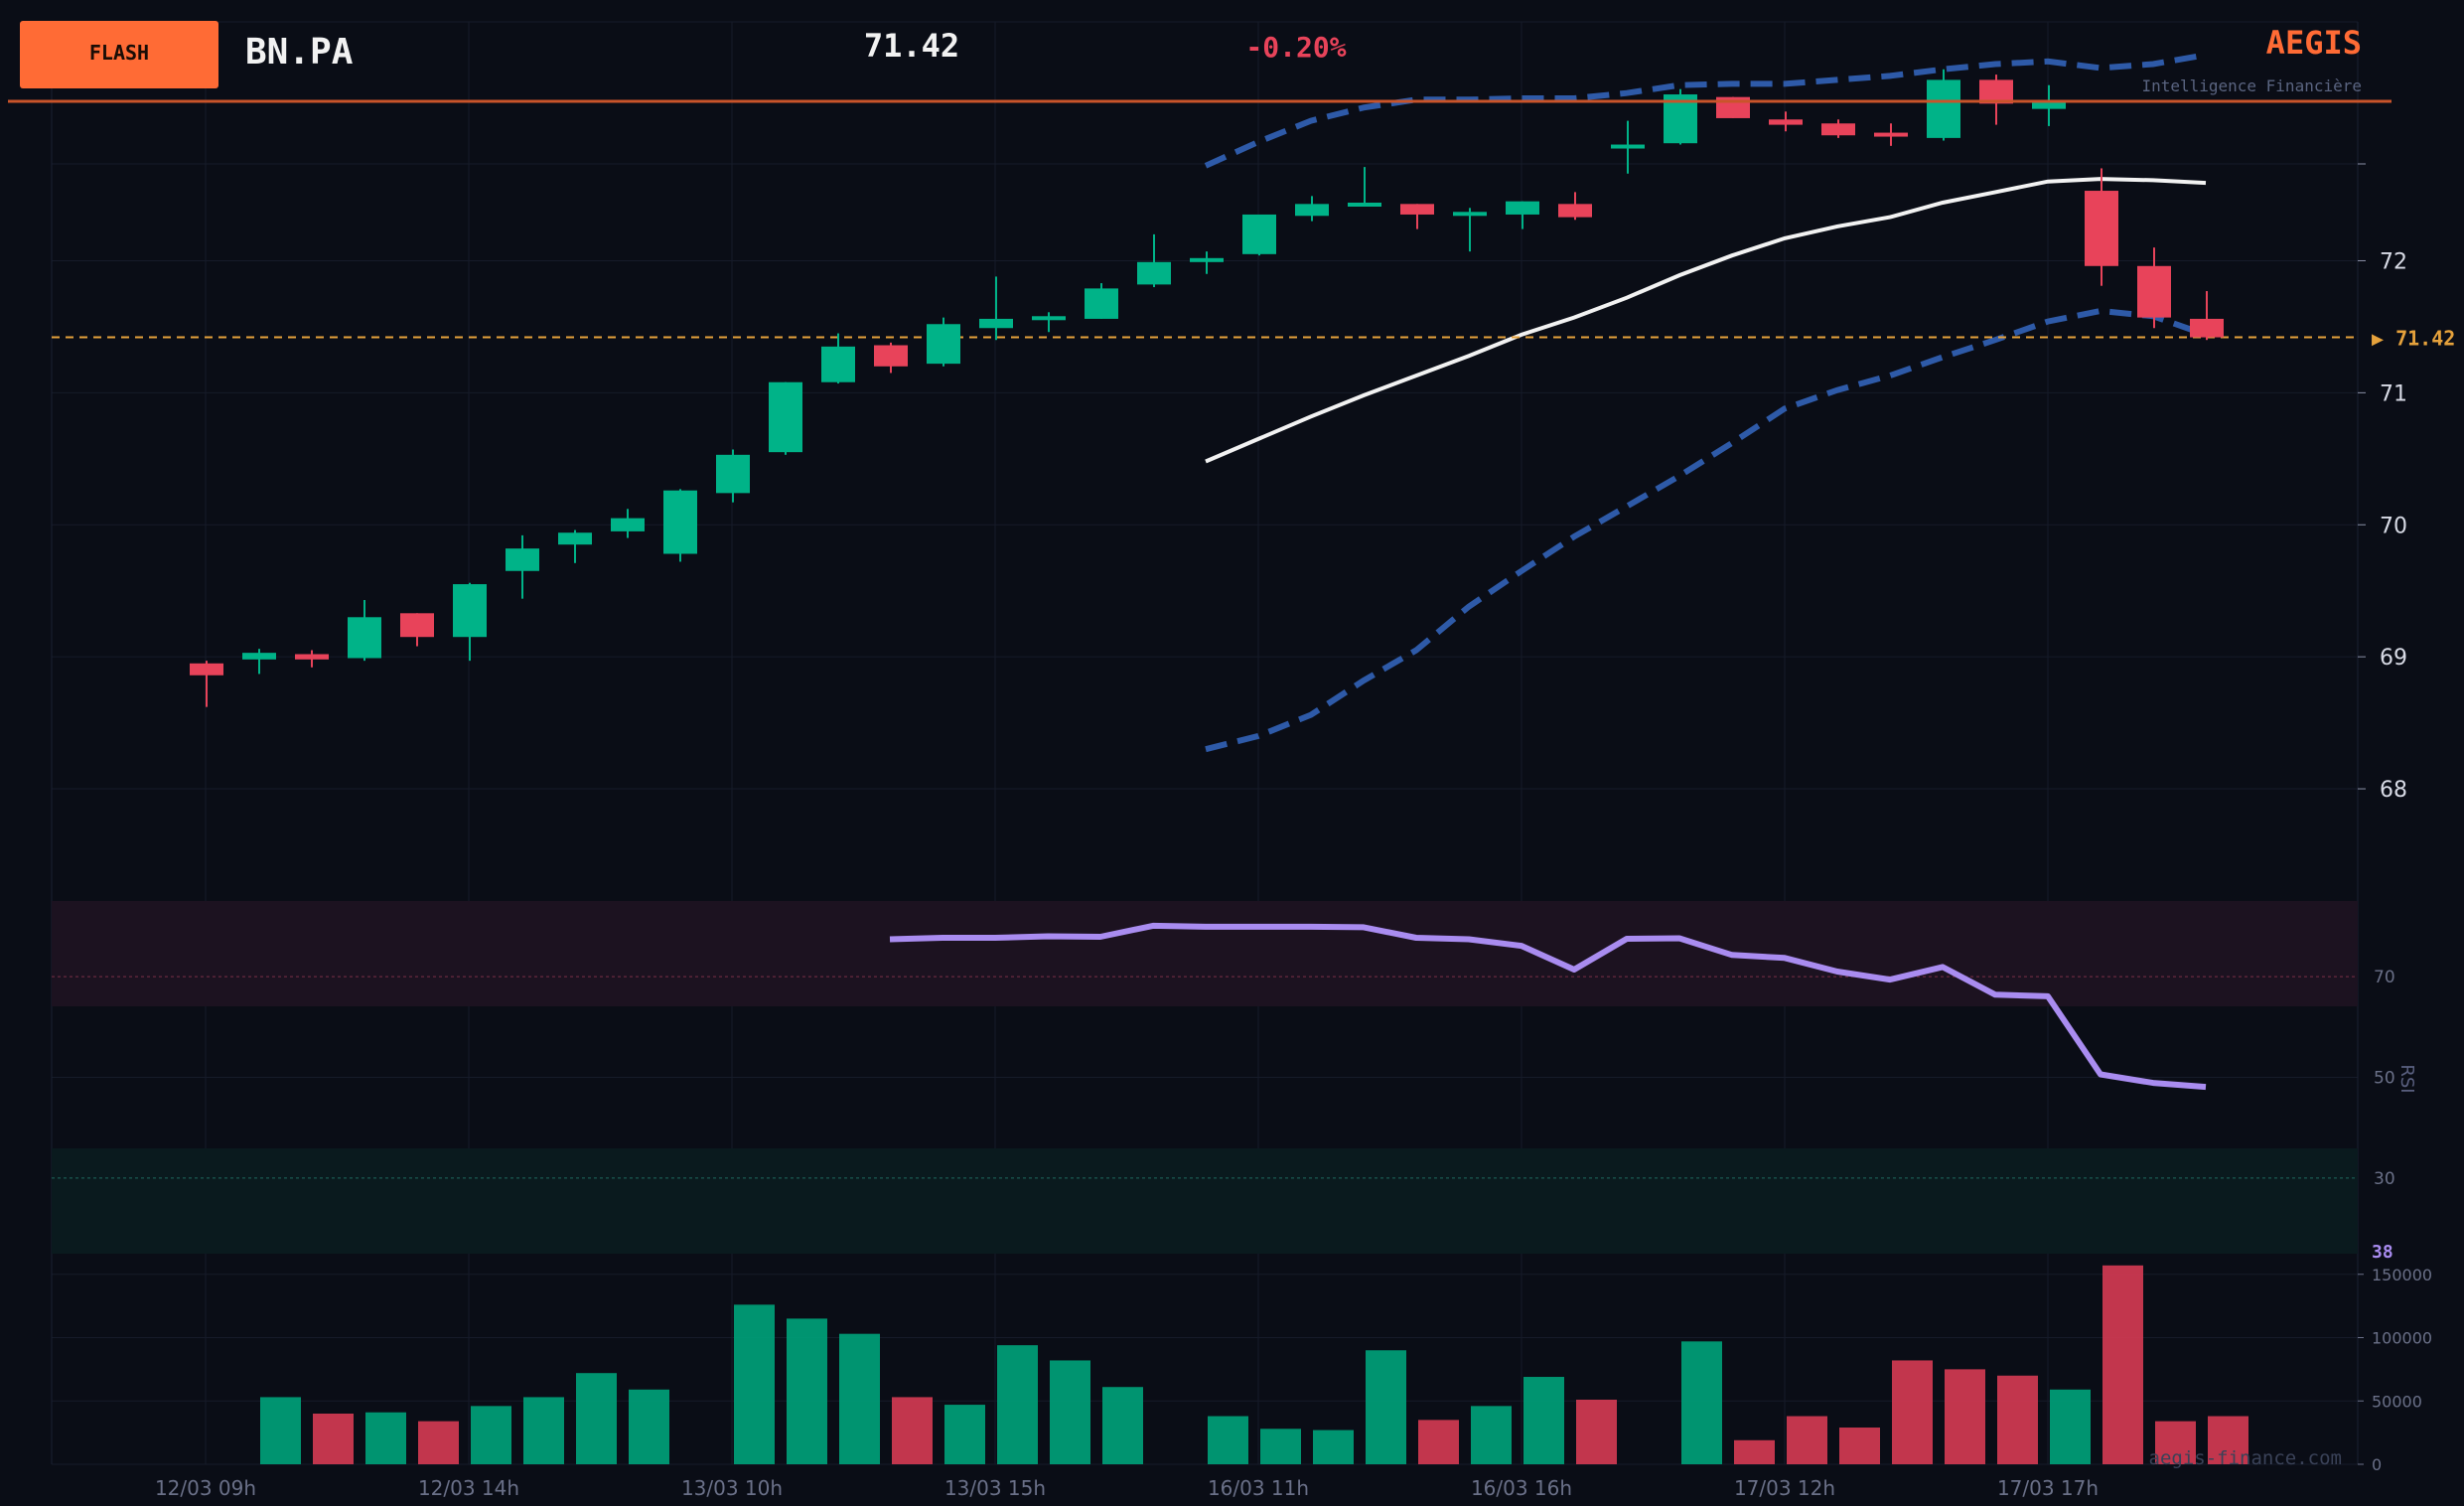 Image resolution: width=2464 pixels, height=1506 pixels. Describe the element at coordinates (2382, 1252) in the screenshot. I see `rsi-current-label: 38` at that location.